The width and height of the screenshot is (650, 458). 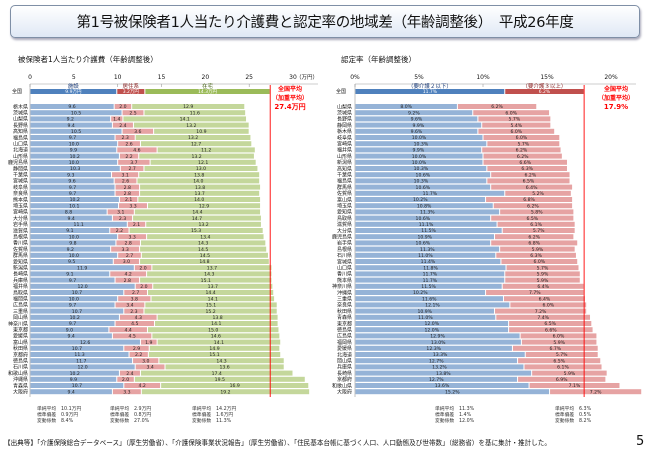 What do you see at coordinates (433, 349) in the screenshot?
I see `chart2-bar-value-label: 12.3%` at bounding box center [433, 349].